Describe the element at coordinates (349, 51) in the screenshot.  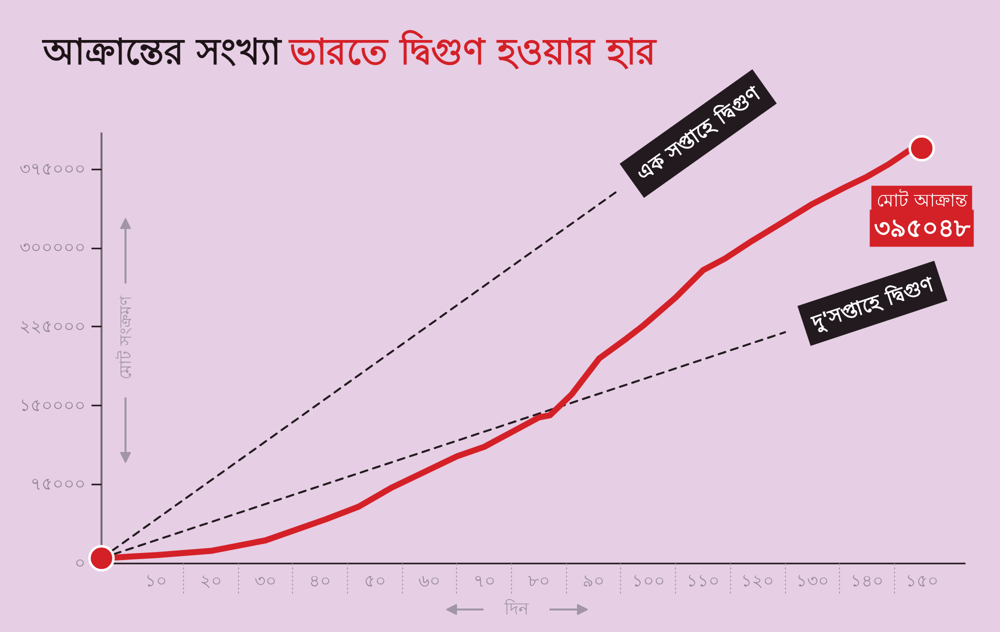
I see `chart-title: আক্রান্তের সংখ্যা ভারতে দ্বিগুণ হওয়ার হার` at that location.